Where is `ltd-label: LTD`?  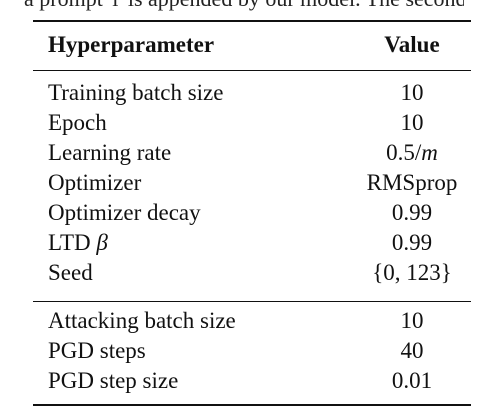 ltd-label: LTD is located at coordinates (72, 242).